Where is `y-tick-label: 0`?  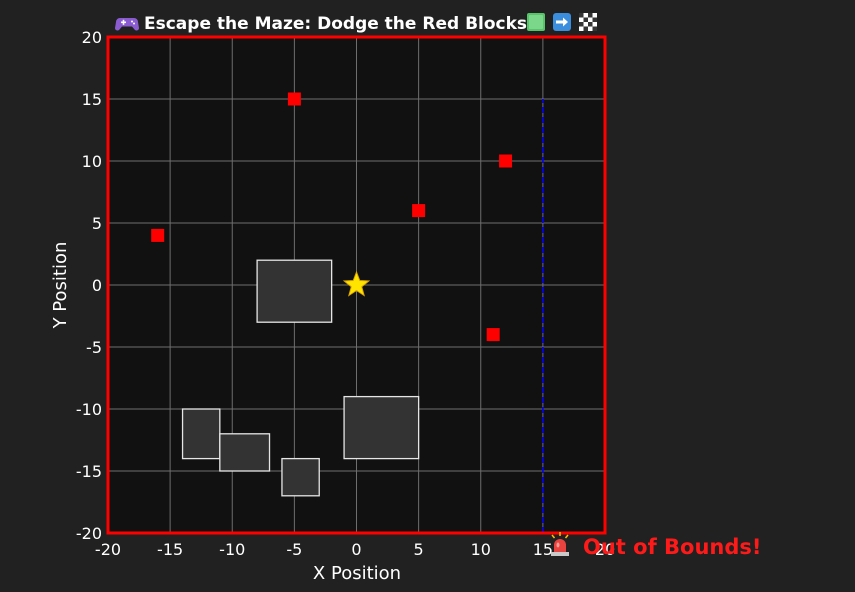
y-tick-label: 0 is located at coordinates (97, 285).